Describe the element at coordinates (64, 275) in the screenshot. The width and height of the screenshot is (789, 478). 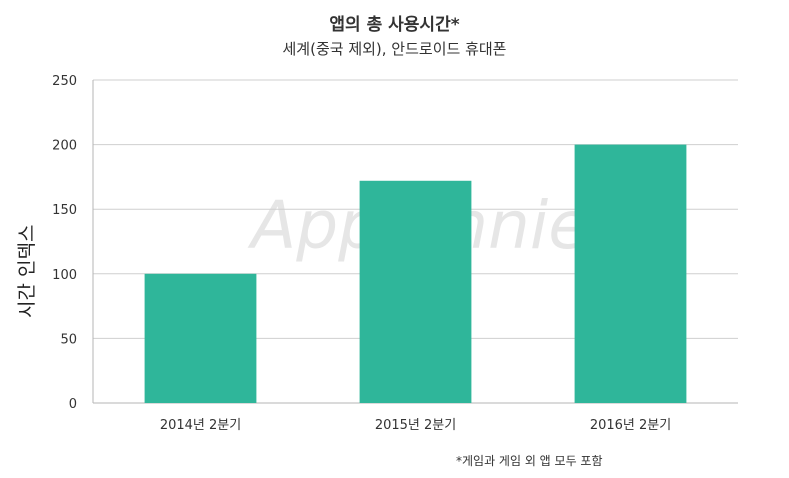
I see `y-tick-label: 100` at that location.